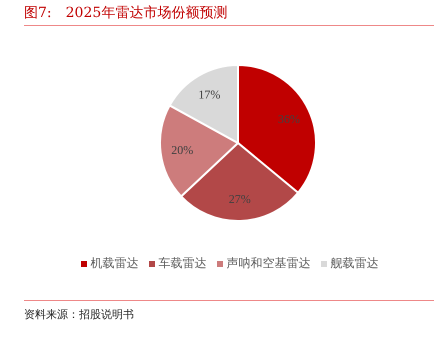 The width and height of the screenshot is (439, 340). What do you see at coordinates (354, 263) in the screenshot?
I see `legend-label: 舰载雷达` at bounding box center [354, 263].